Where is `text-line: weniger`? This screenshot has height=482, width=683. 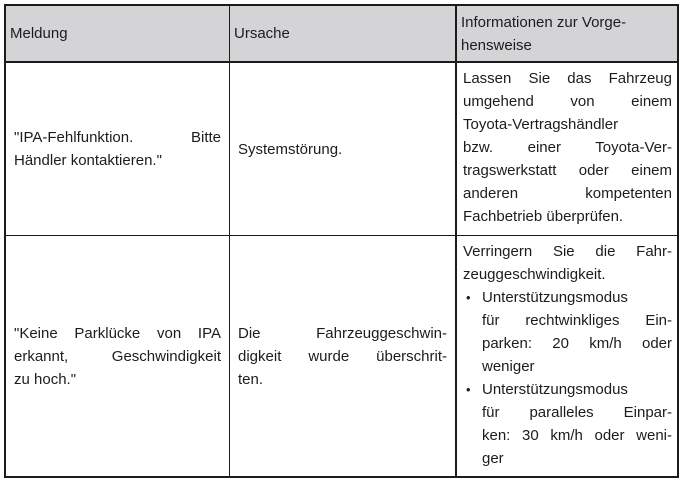 text-line: weniger is located at coordinates (508, 366).